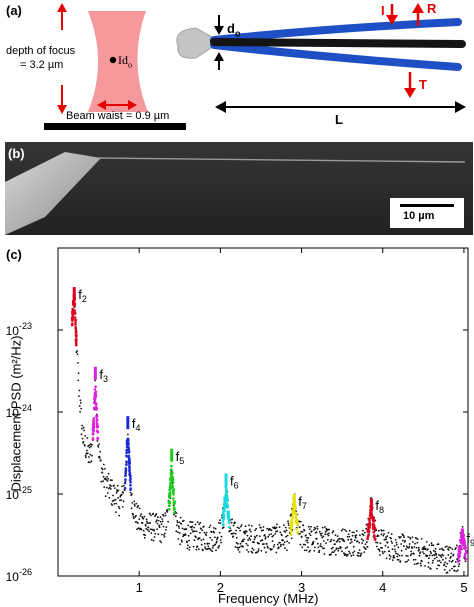  Describe the element at coordinates (181, 461) in the screenshot. I see `peak-label-sub-f5: 5` at that location.